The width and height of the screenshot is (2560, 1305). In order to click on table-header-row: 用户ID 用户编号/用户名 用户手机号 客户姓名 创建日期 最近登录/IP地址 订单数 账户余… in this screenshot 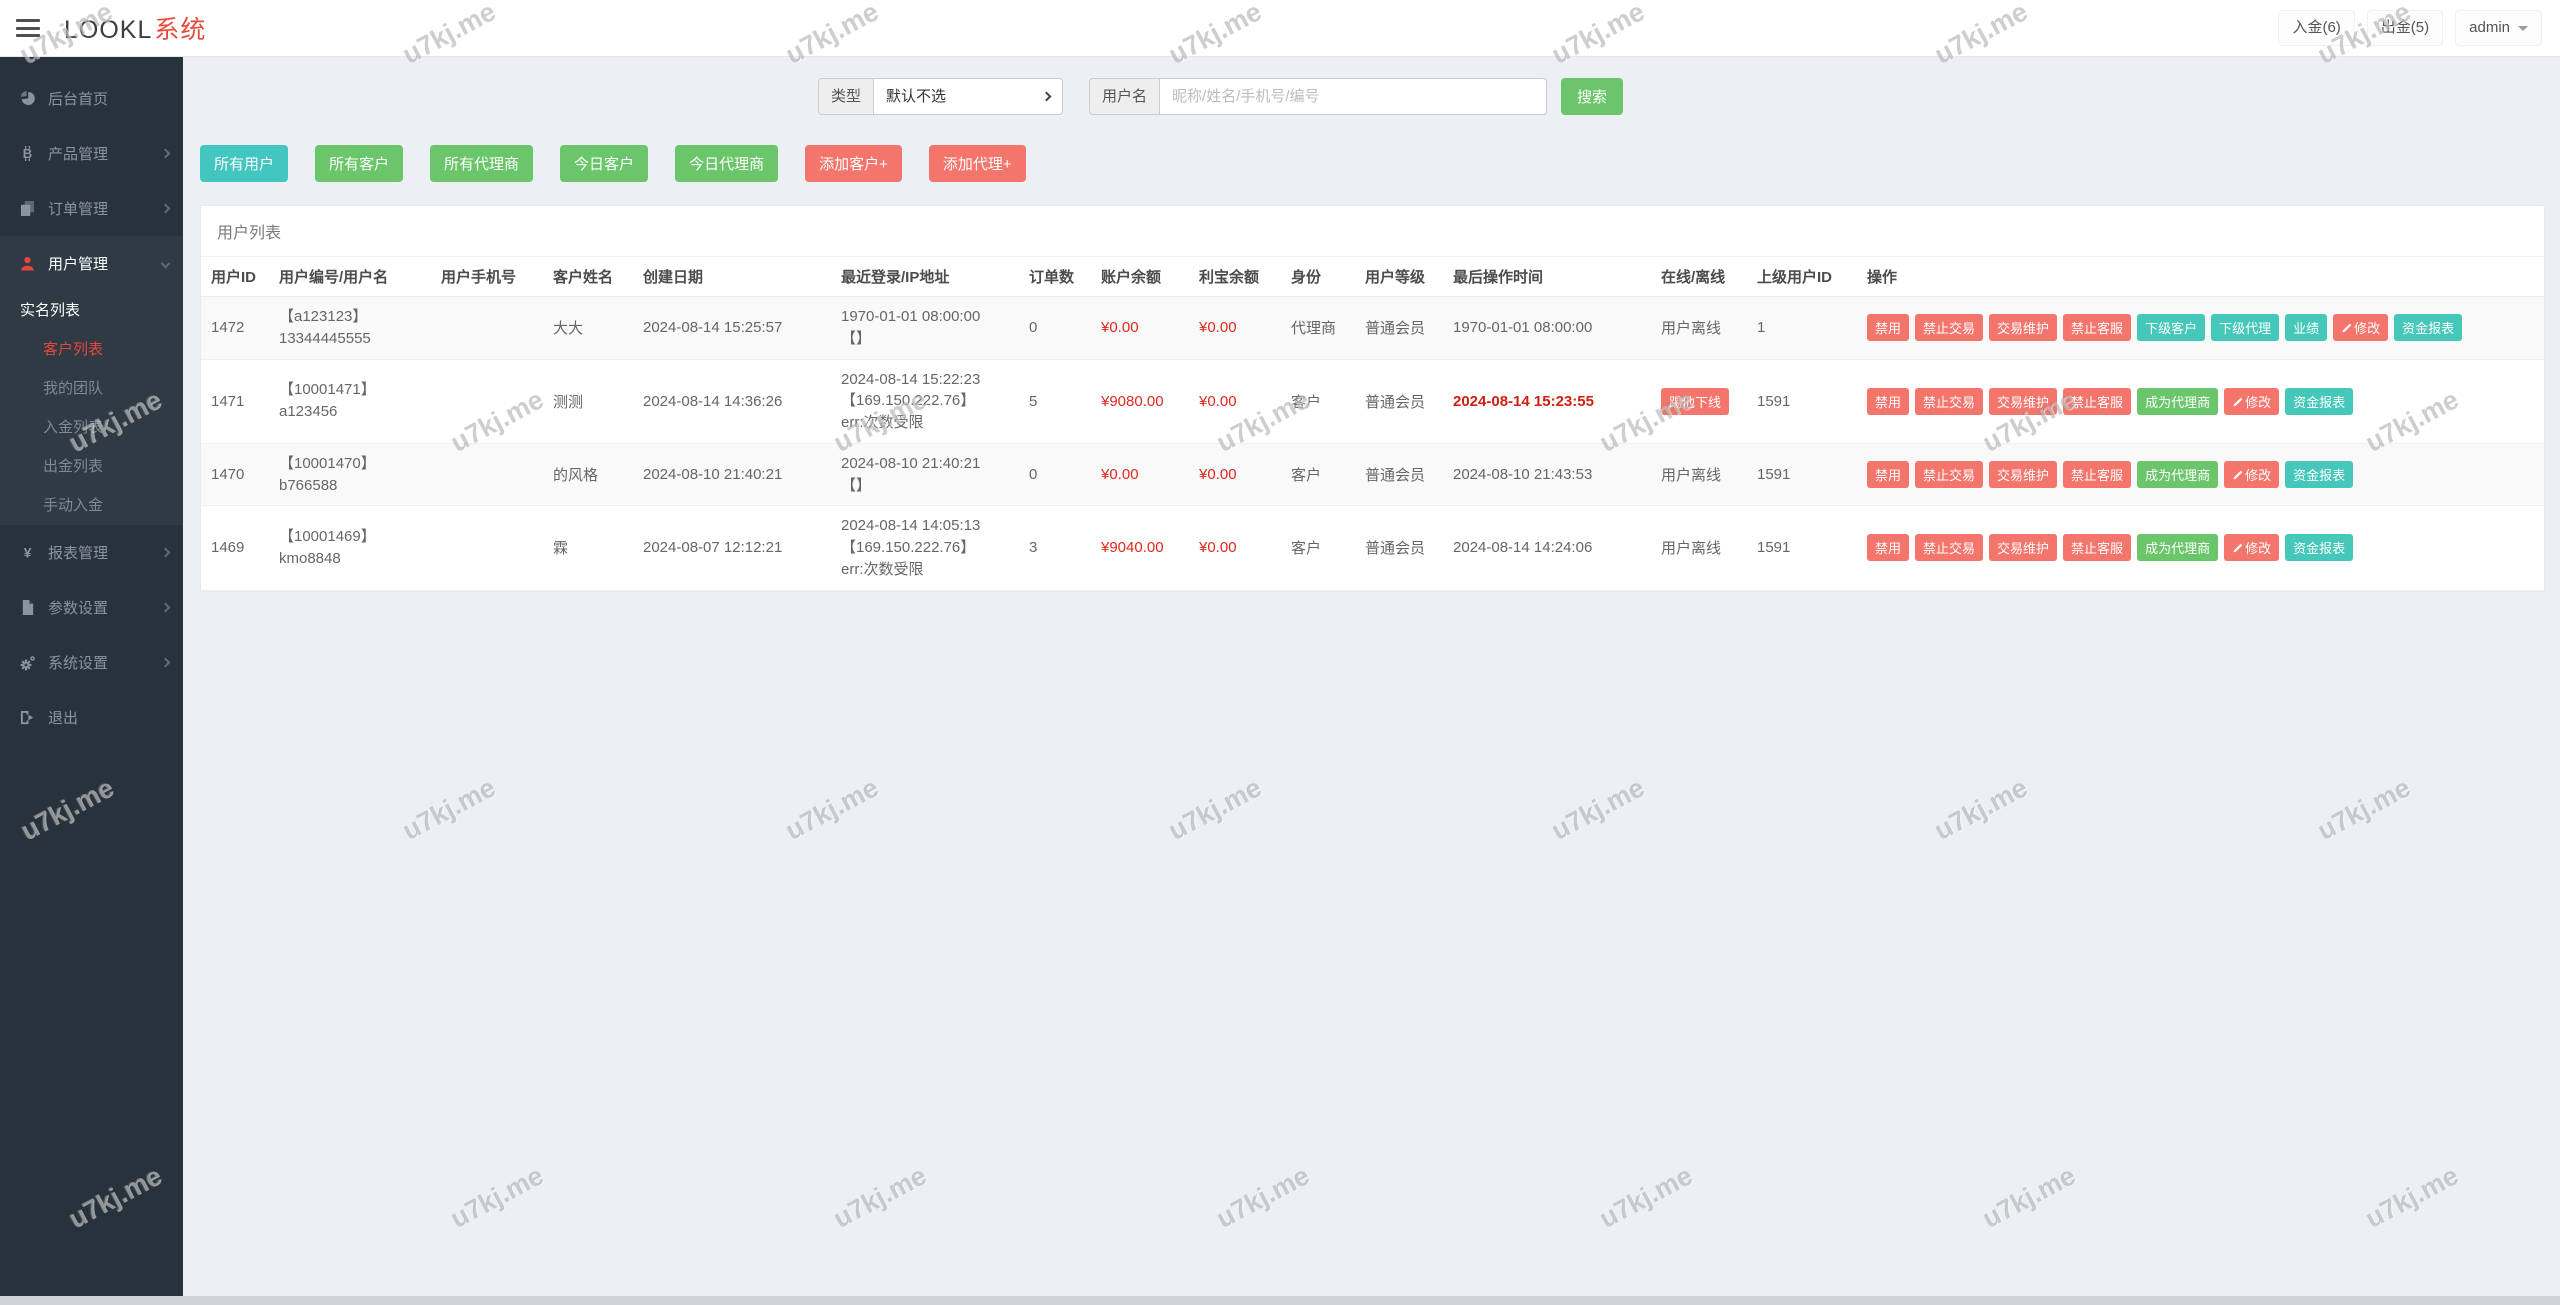, I will do `click(1372, 277)`.